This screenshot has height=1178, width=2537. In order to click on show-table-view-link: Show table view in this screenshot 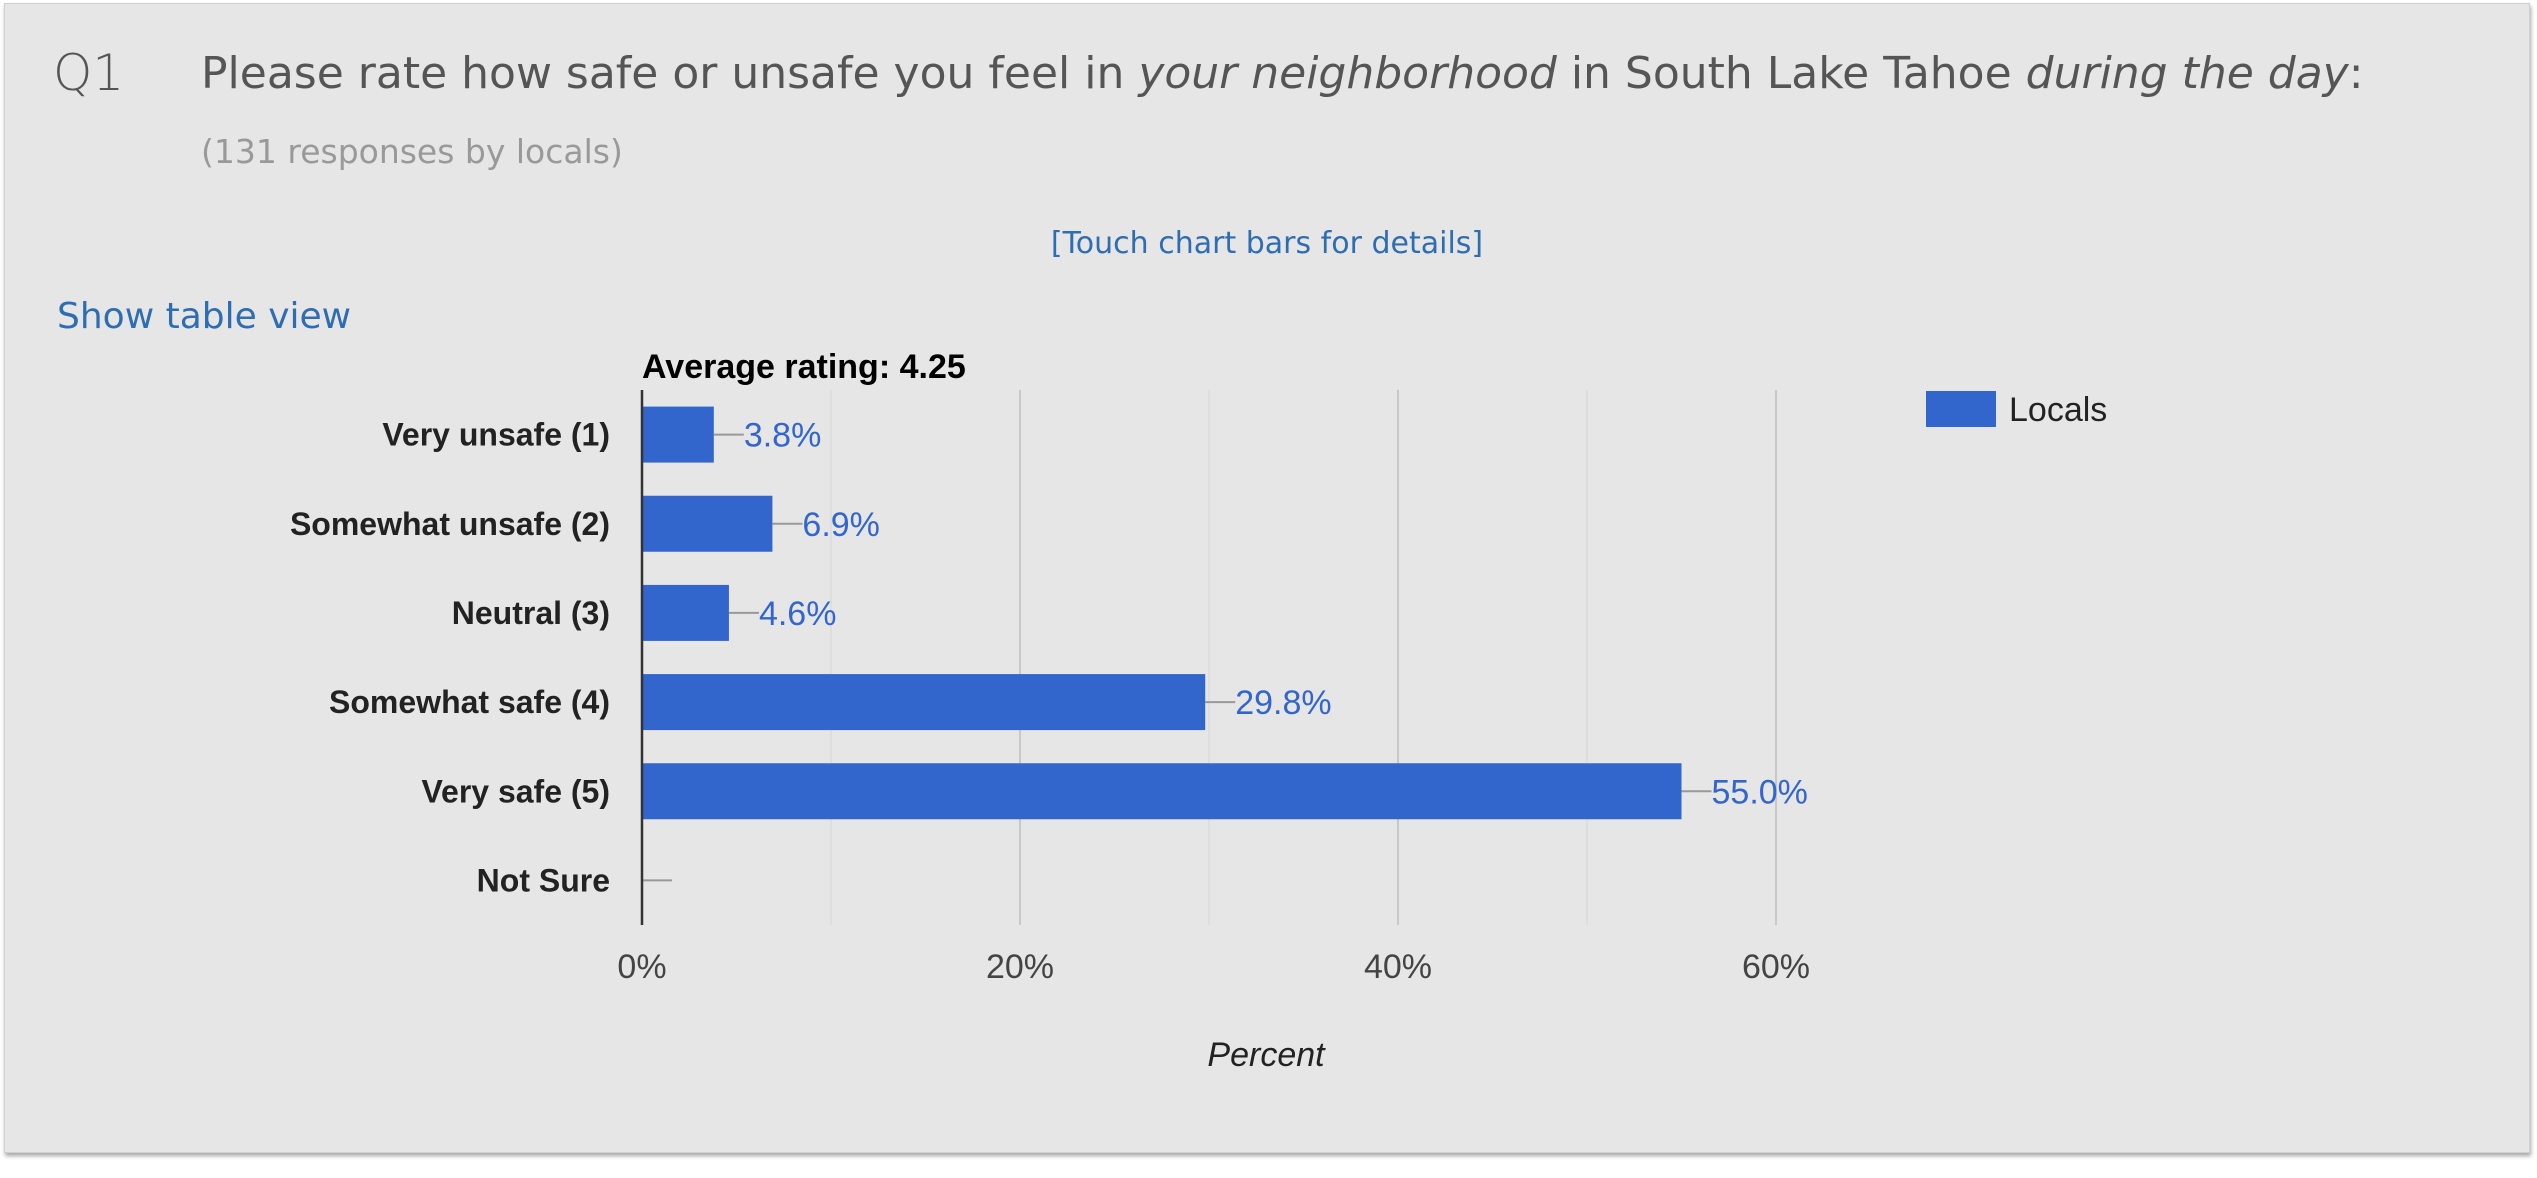, I will do `click(204, 316)`.